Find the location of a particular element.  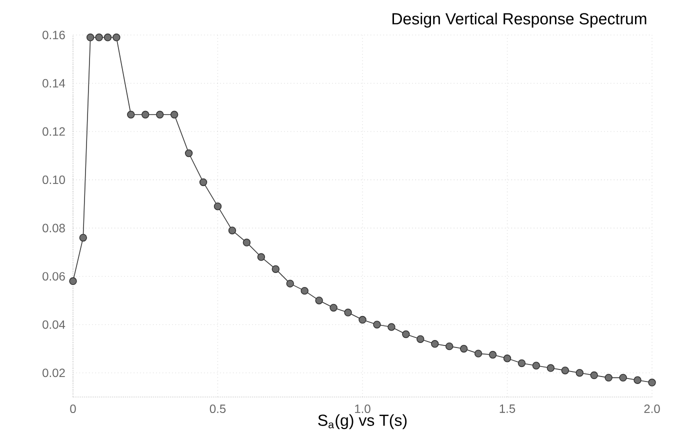

y-tick-label: 0.12 is located at coordinates (53, 131).